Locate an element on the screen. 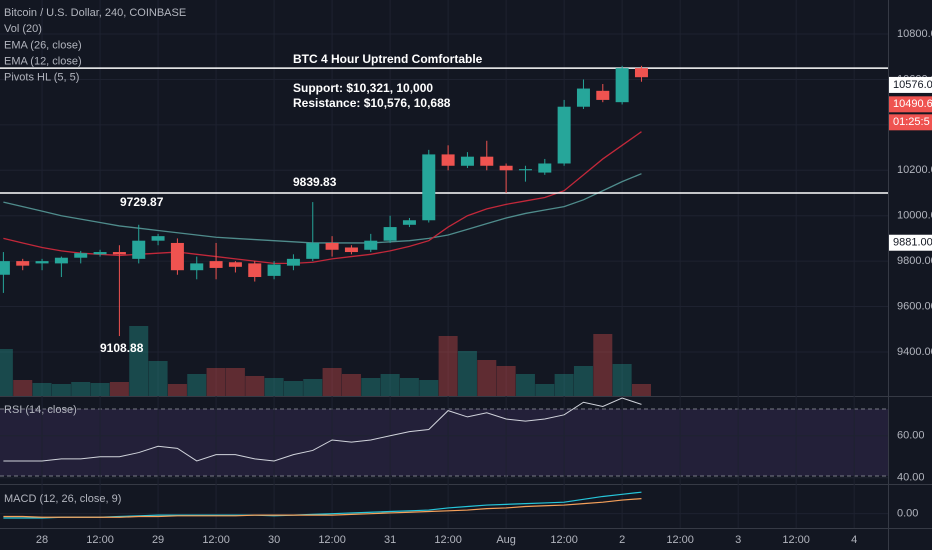 This screenshot has height=550, width=932. countdown-label: 01:25:5 is located at coordinates (911, 122).